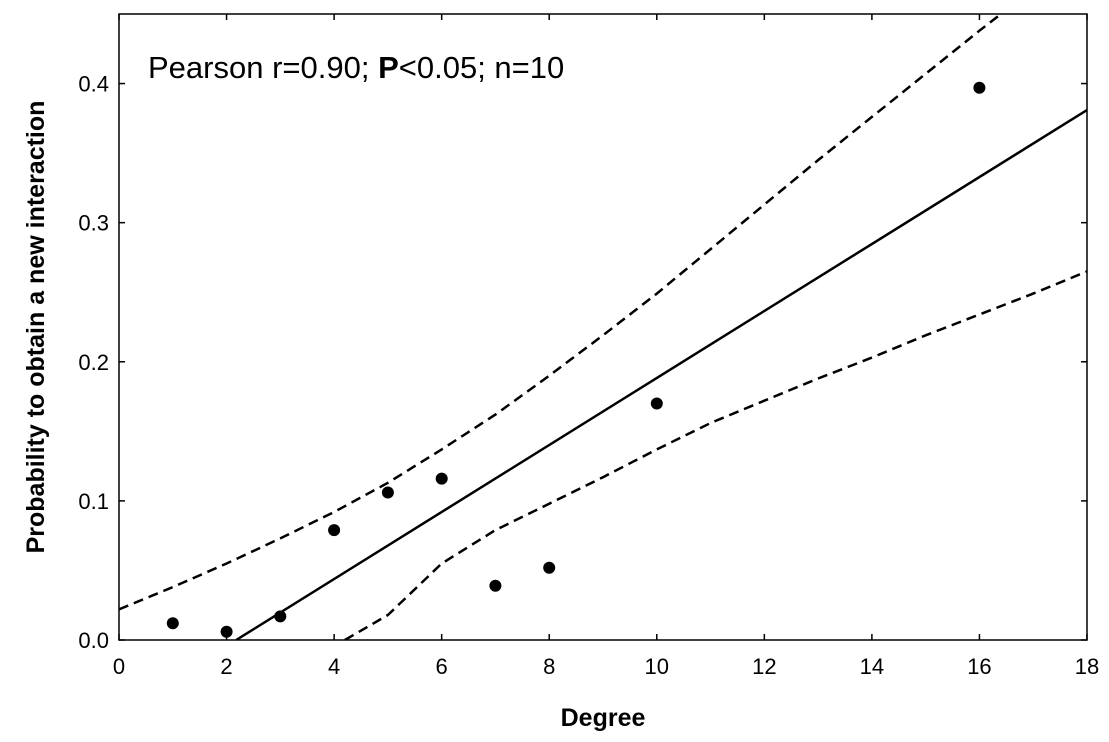 The height and width of the screenshot is (742, 1109). I want to click on x-tick-label: 16, so click(979, 666).